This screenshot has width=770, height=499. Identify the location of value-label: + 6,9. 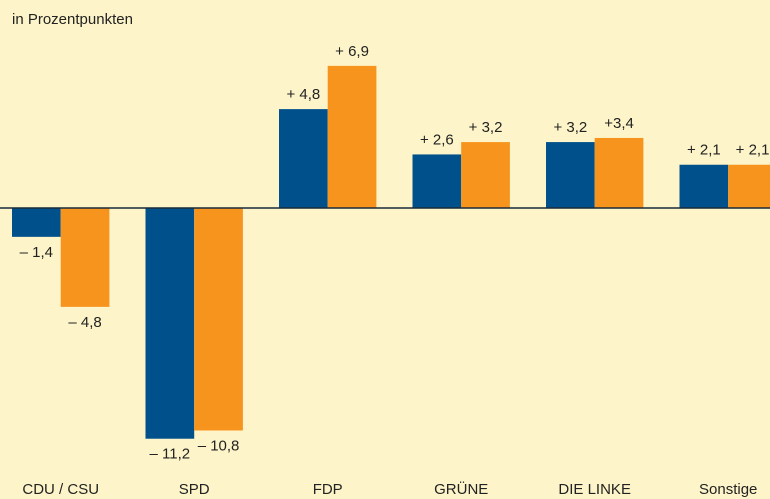
(352, 51).